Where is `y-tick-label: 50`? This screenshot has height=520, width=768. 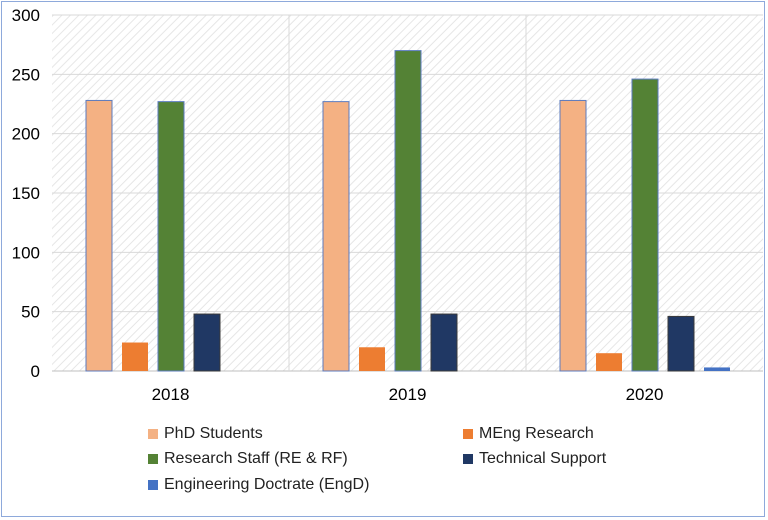 y-tick-label: 50 is located at coordinates (30, 312).